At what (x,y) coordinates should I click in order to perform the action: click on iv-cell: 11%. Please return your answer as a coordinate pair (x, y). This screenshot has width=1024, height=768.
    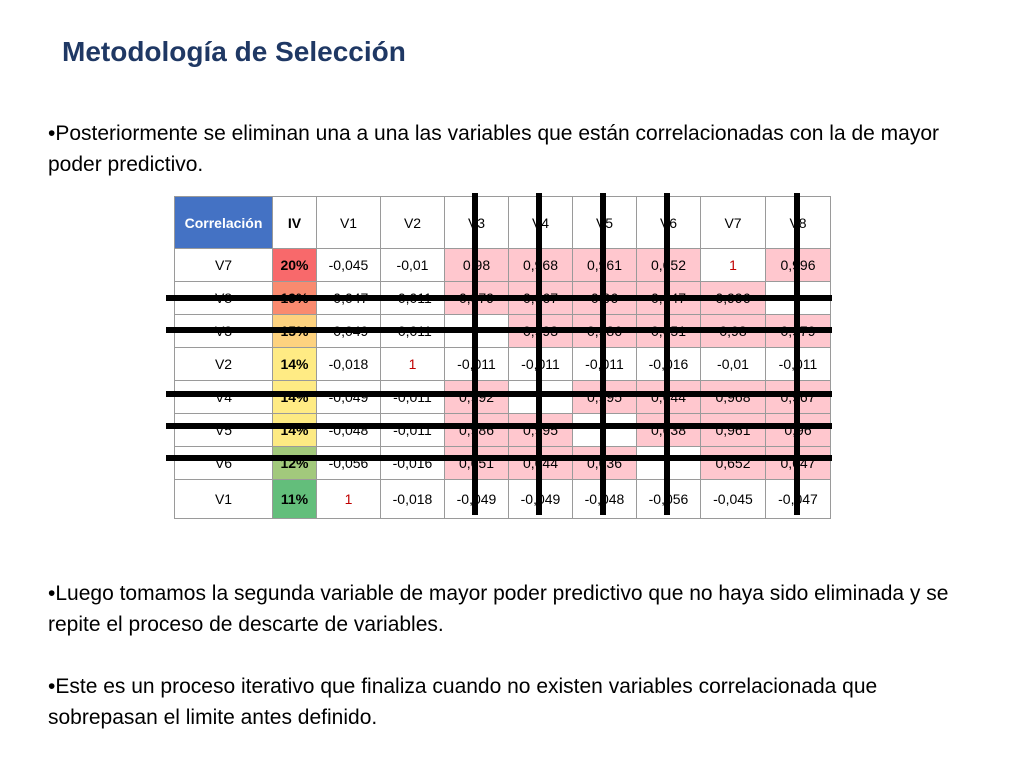
    Looking at the image, I should click on (294, 499).